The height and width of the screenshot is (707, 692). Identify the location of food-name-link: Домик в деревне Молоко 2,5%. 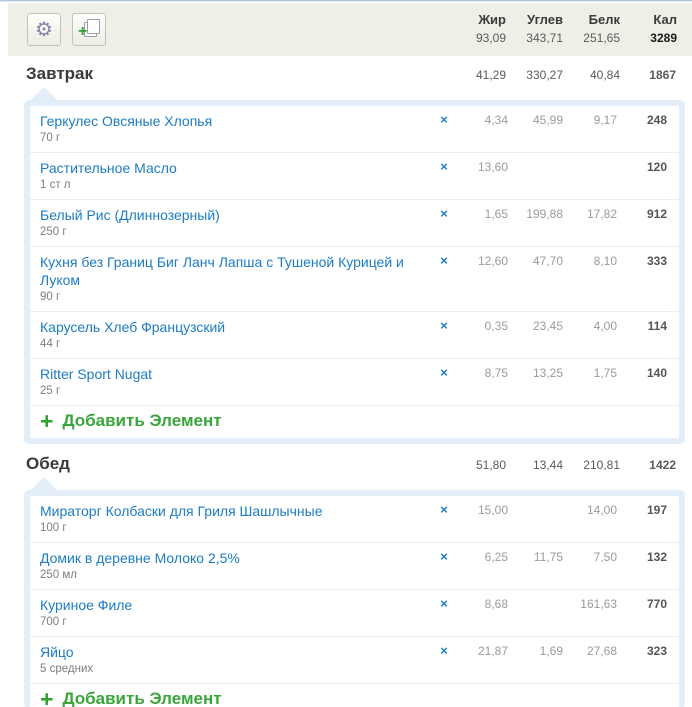
(140, 558).